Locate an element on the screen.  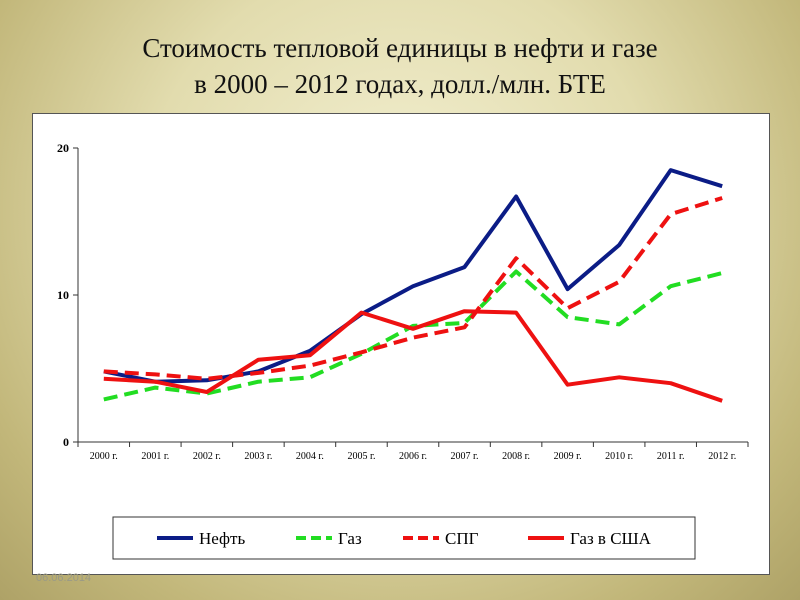
legend-label-2: СПГ is located at coordinates (462, 538).